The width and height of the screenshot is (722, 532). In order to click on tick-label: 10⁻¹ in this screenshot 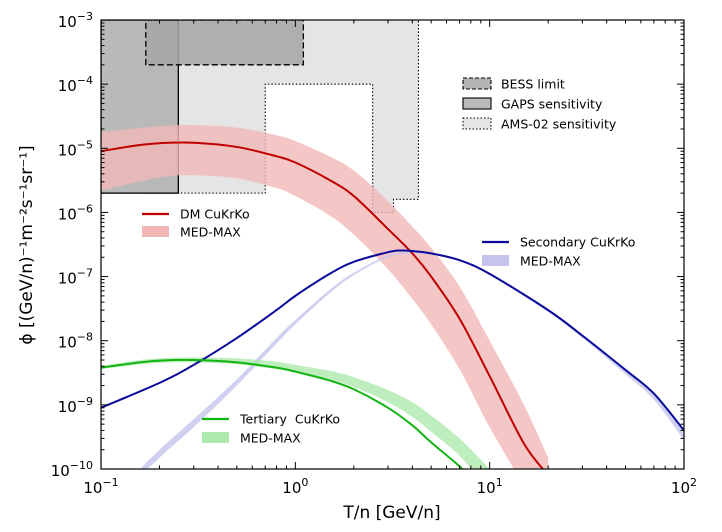, I will do `click(100, 486)`.